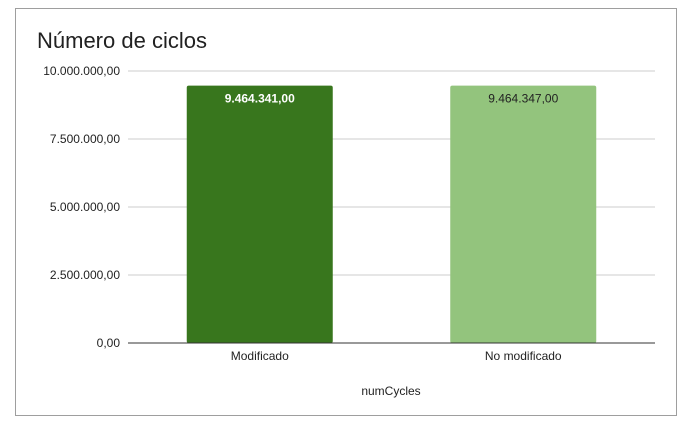 The width and height of the screenshot is (690, 429). What do you see at coordinates (85, 139) in the screenshot?
I see `y-tick-label: 7.500.000,00` at bounding box center [85, 139].